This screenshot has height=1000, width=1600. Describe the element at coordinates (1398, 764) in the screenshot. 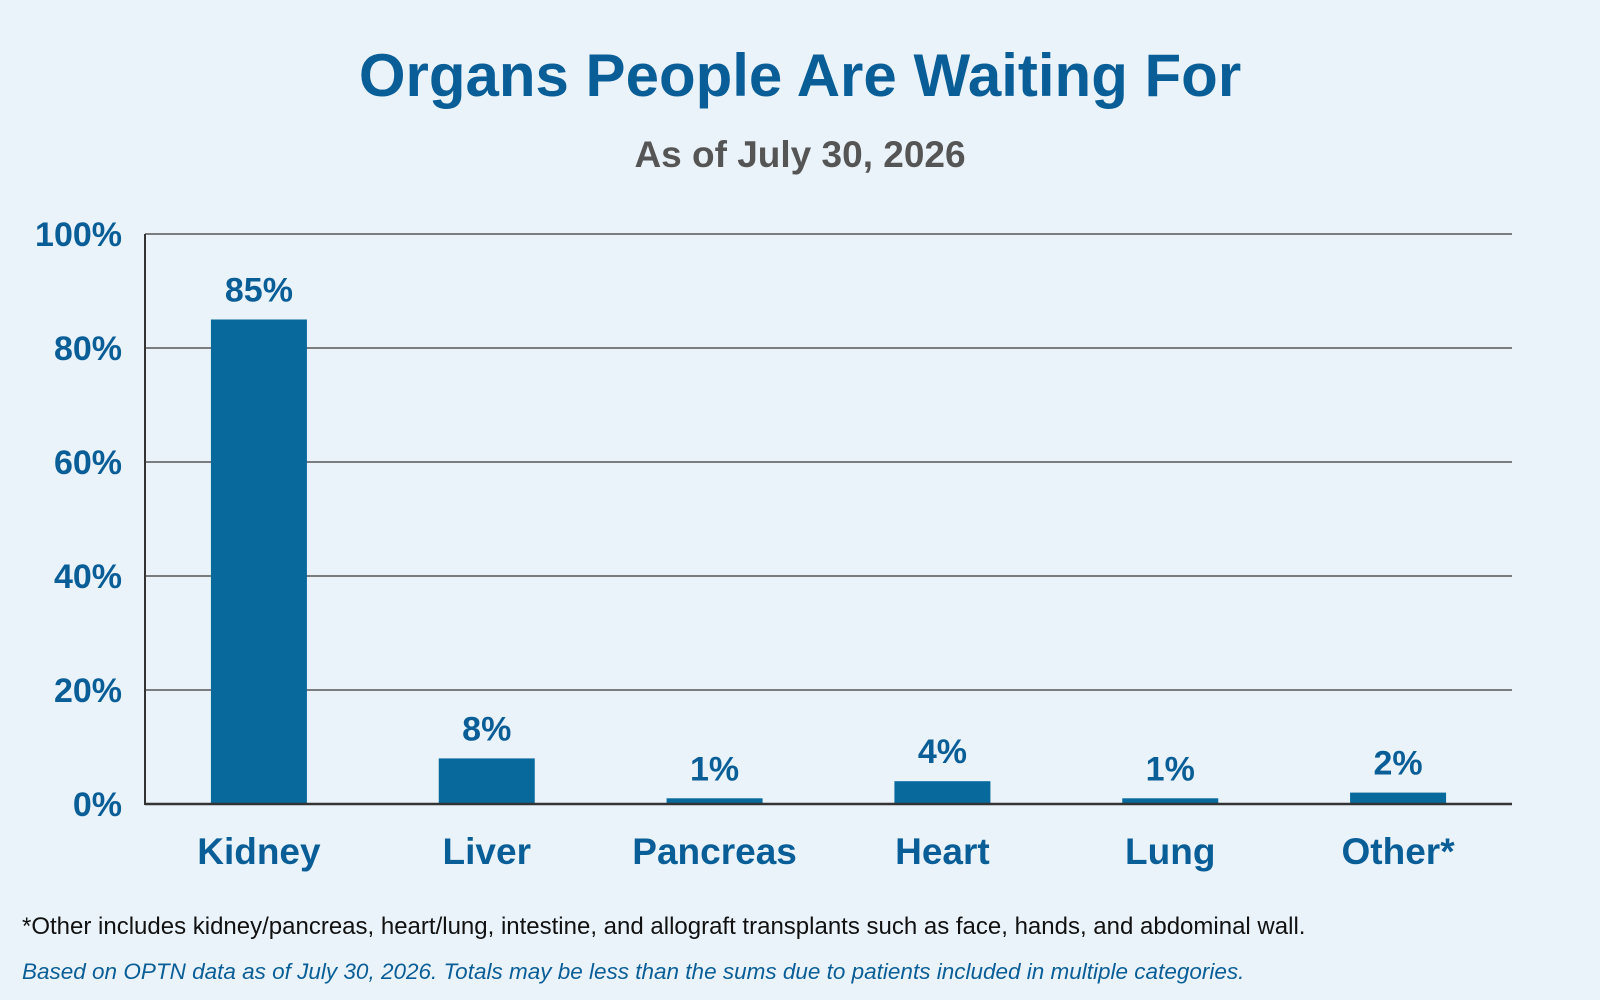

I see `bar-value-label: 2%` at that location.